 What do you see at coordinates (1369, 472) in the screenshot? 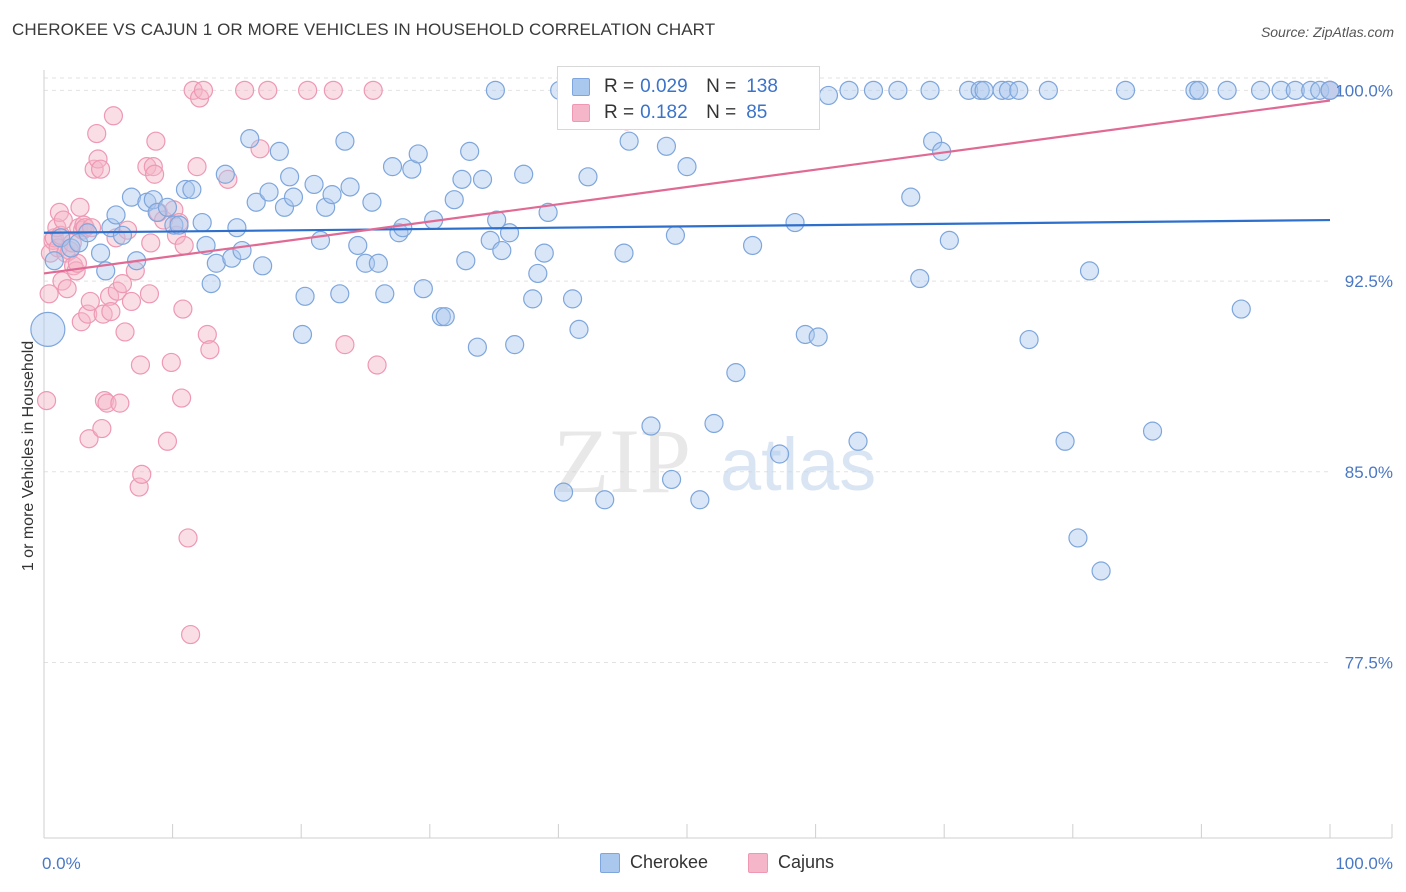
I see `y-tick-label: 85.0%` at bounding box center [1369, 472].